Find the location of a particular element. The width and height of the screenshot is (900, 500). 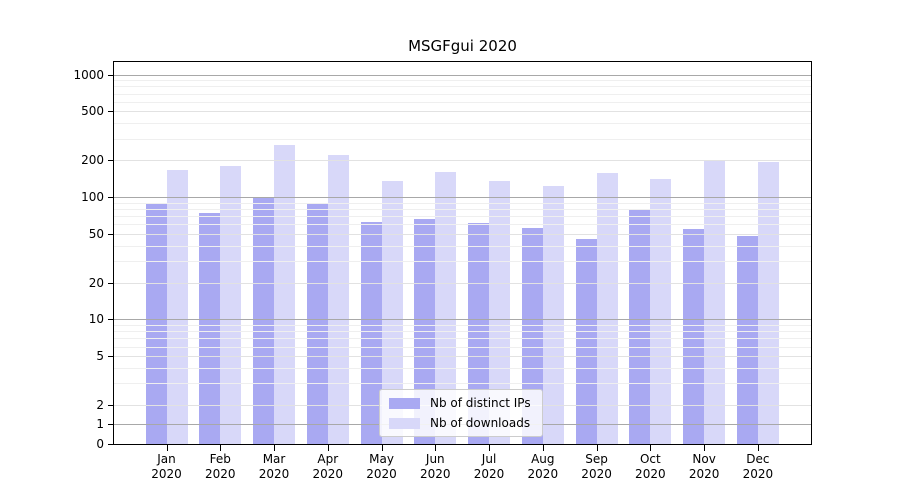

x-tick-aug is located at coordinates (543, 448).